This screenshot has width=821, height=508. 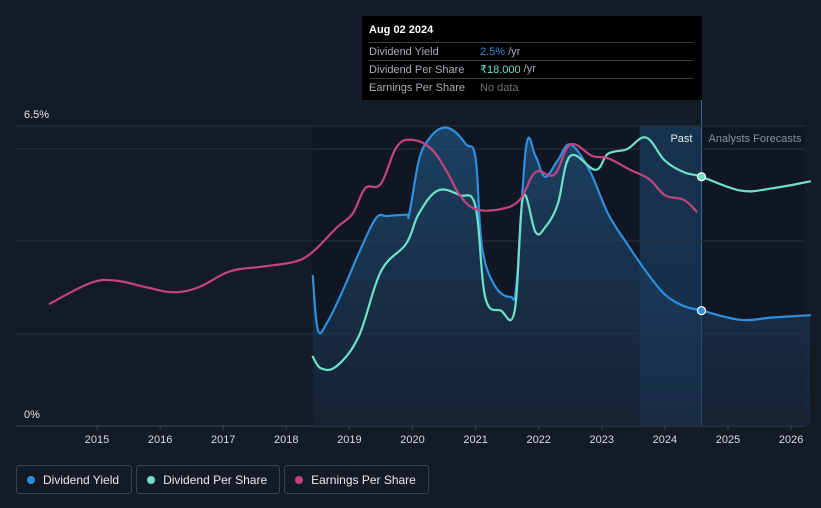 What do you see at coordinates (417, 69) in the screenshot?
I see `tooltip-key: Dividend Per Share` at bounding box center [417, 69].